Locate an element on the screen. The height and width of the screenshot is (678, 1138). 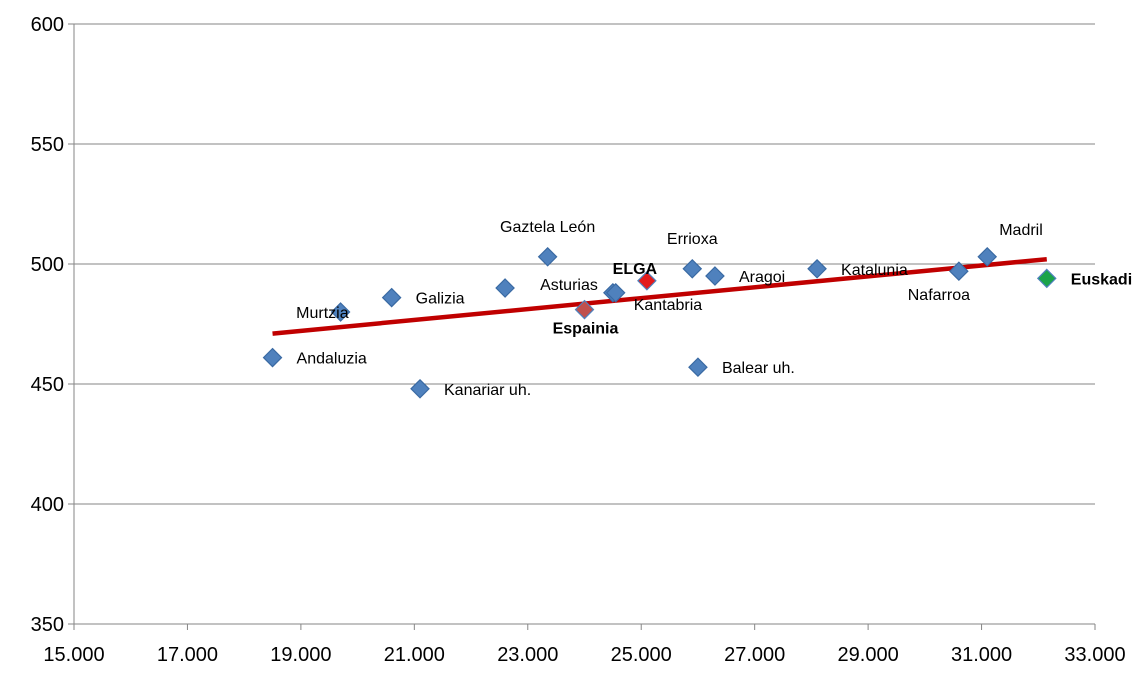
y-tick-label: 500 is located at coordinates (47, 265).